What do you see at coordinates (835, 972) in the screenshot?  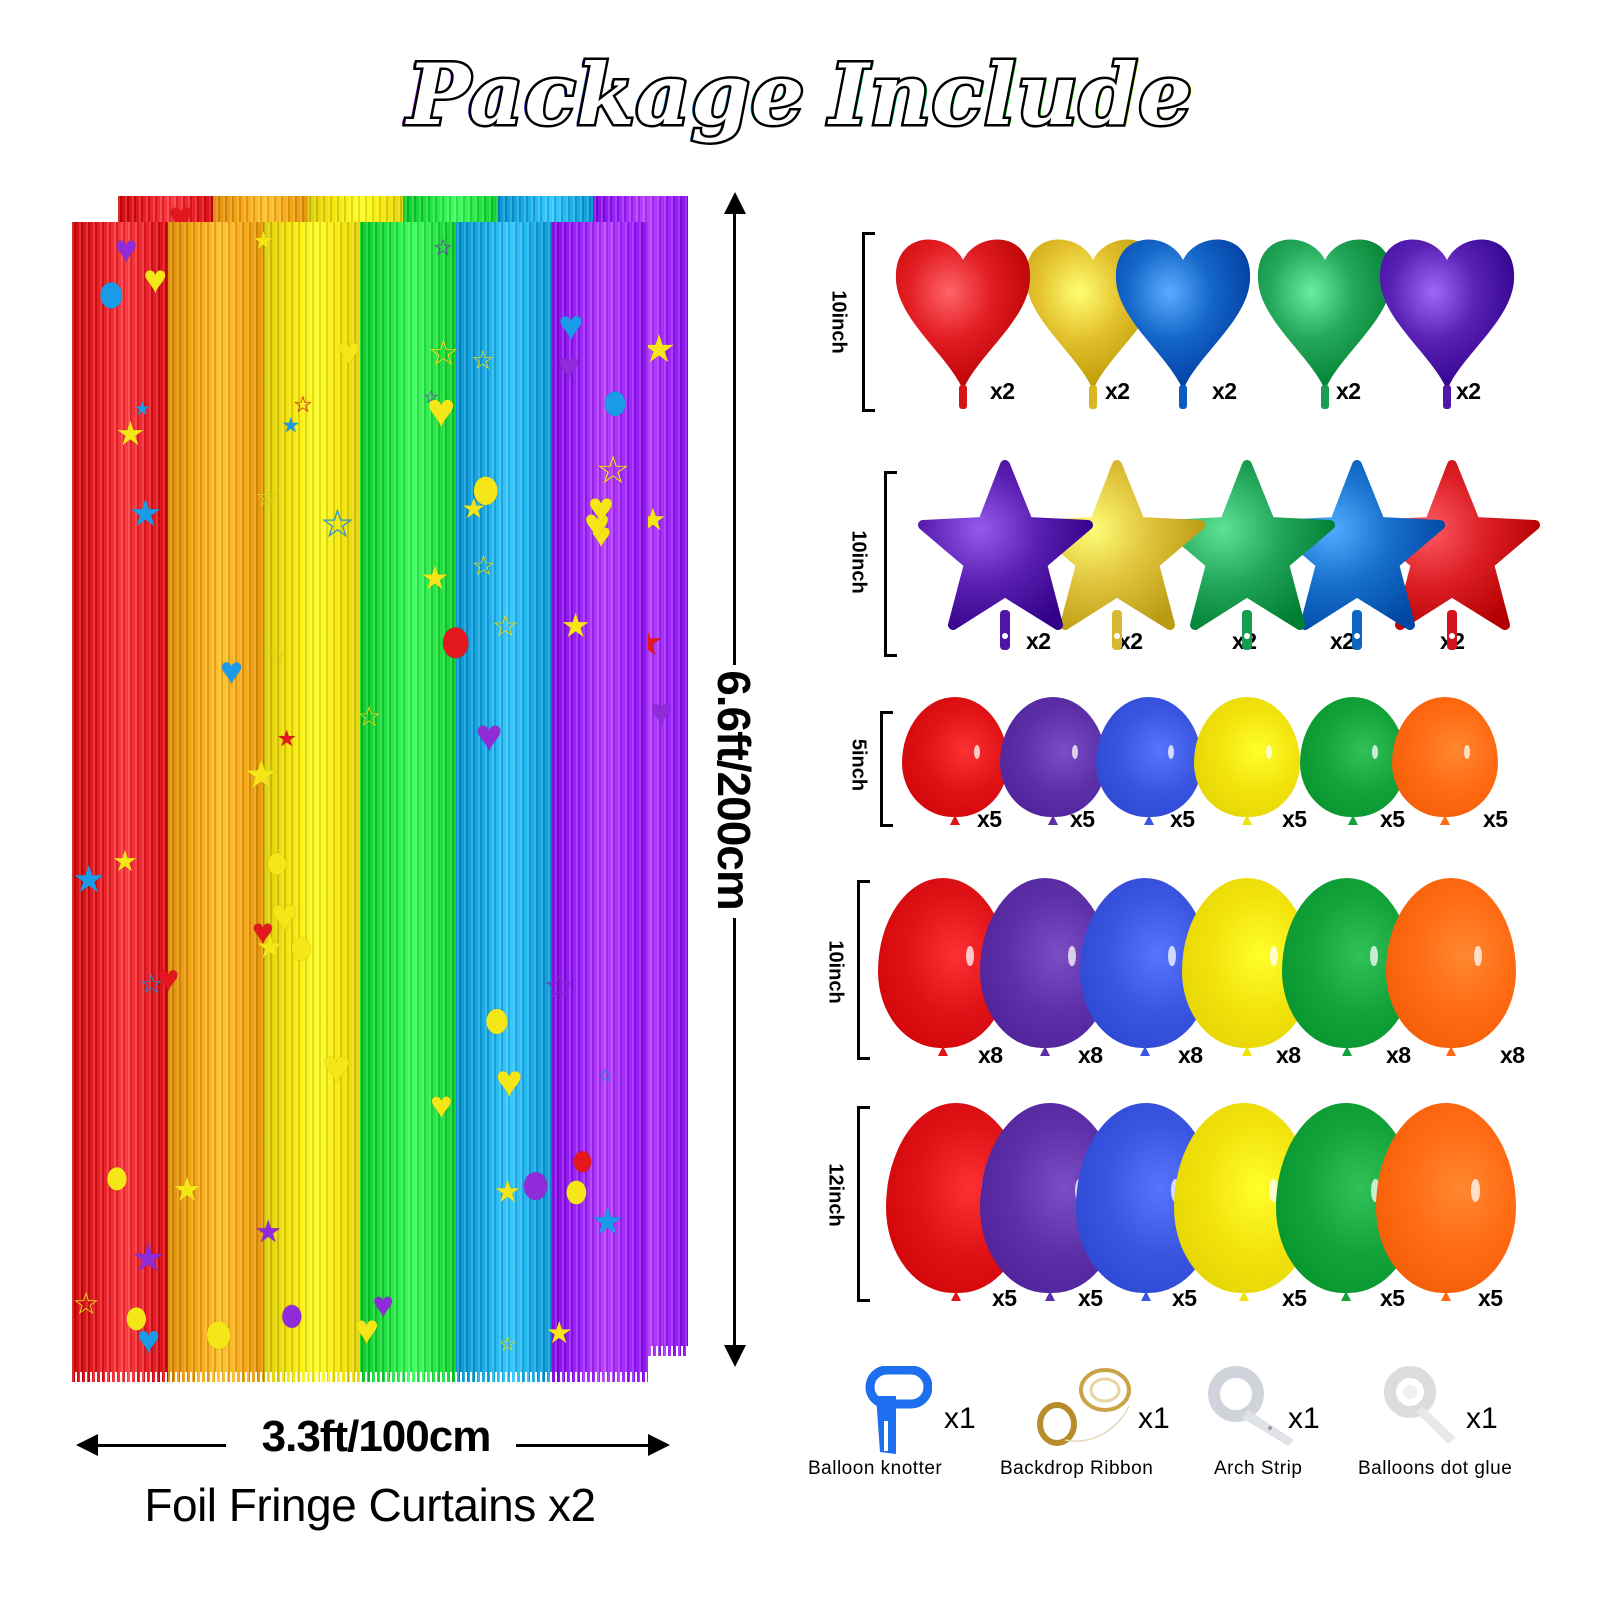 I see `latex10-size-label: 10inch` at bounding box center [835, 972].